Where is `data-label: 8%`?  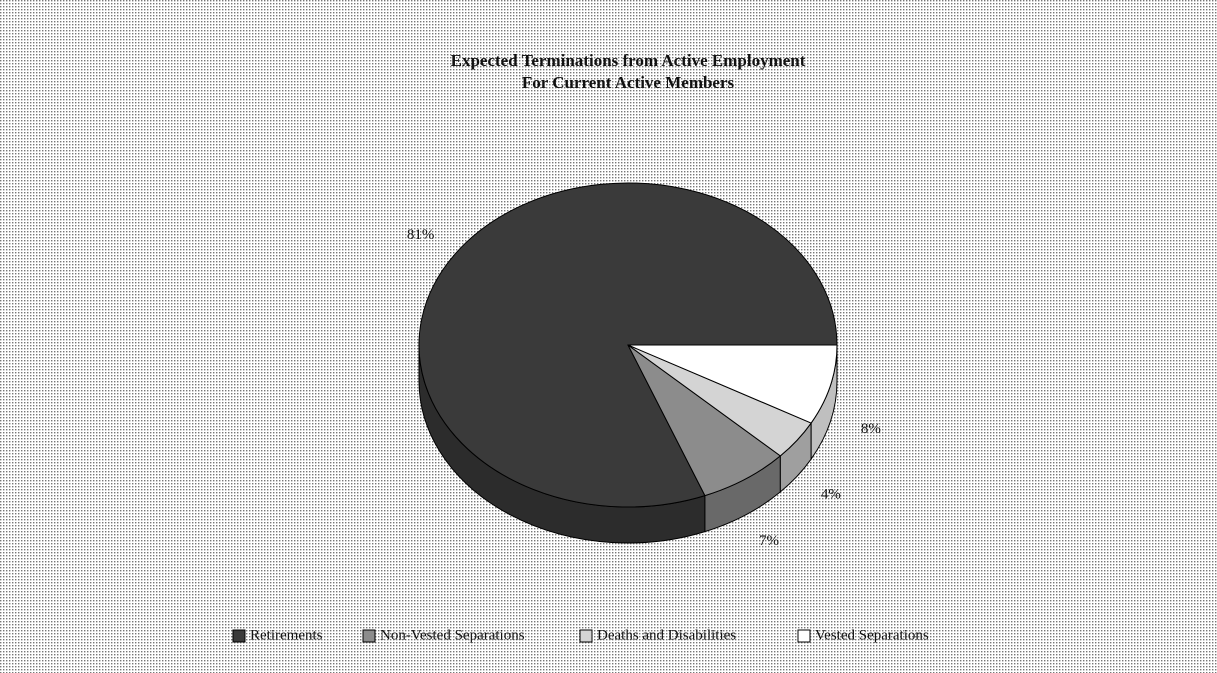
data-label: 8% is located at coordinates (871, 429).